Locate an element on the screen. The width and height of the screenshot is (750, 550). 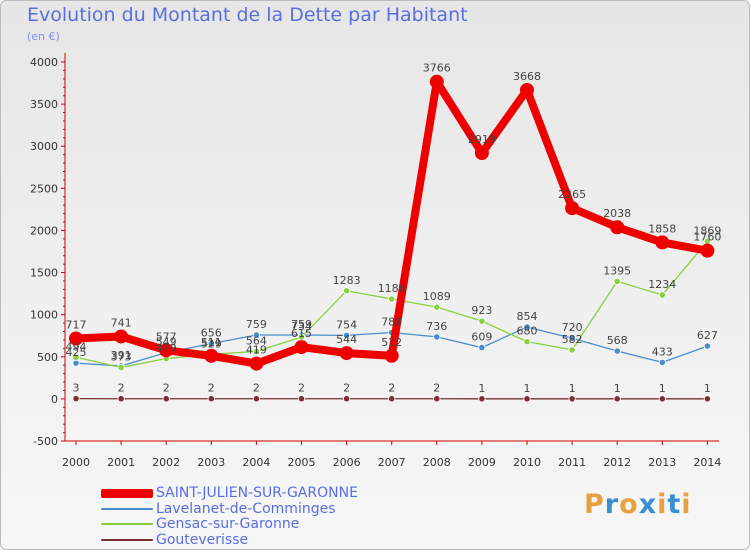
x-tick-label: 2011 is located at coordinates (572, 462).